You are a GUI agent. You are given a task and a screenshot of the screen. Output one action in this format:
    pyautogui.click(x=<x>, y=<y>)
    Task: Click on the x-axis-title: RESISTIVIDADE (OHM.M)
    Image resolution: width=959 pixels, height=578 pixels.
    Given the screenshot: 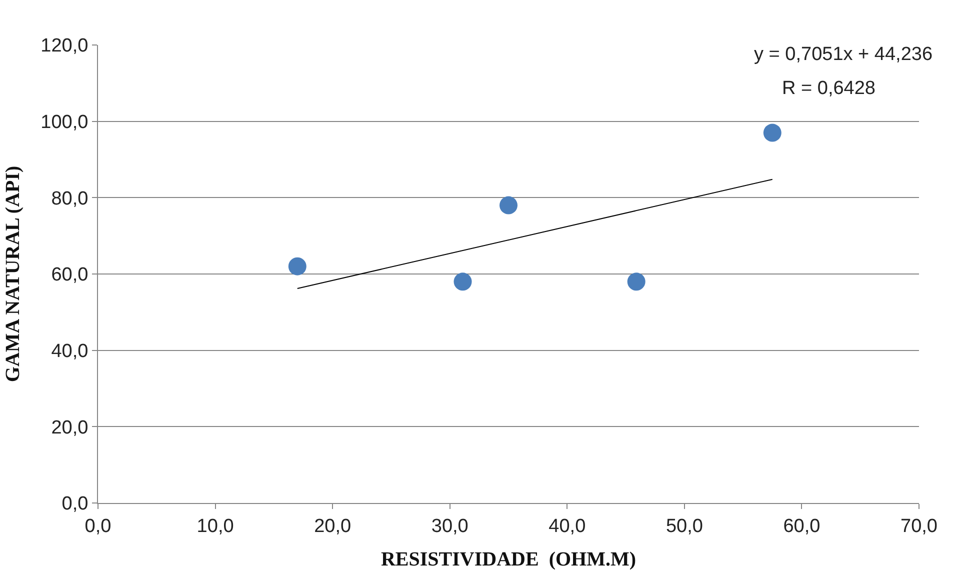 What is the action you would take?
    pyautogui.click(x=508, y=559)
    